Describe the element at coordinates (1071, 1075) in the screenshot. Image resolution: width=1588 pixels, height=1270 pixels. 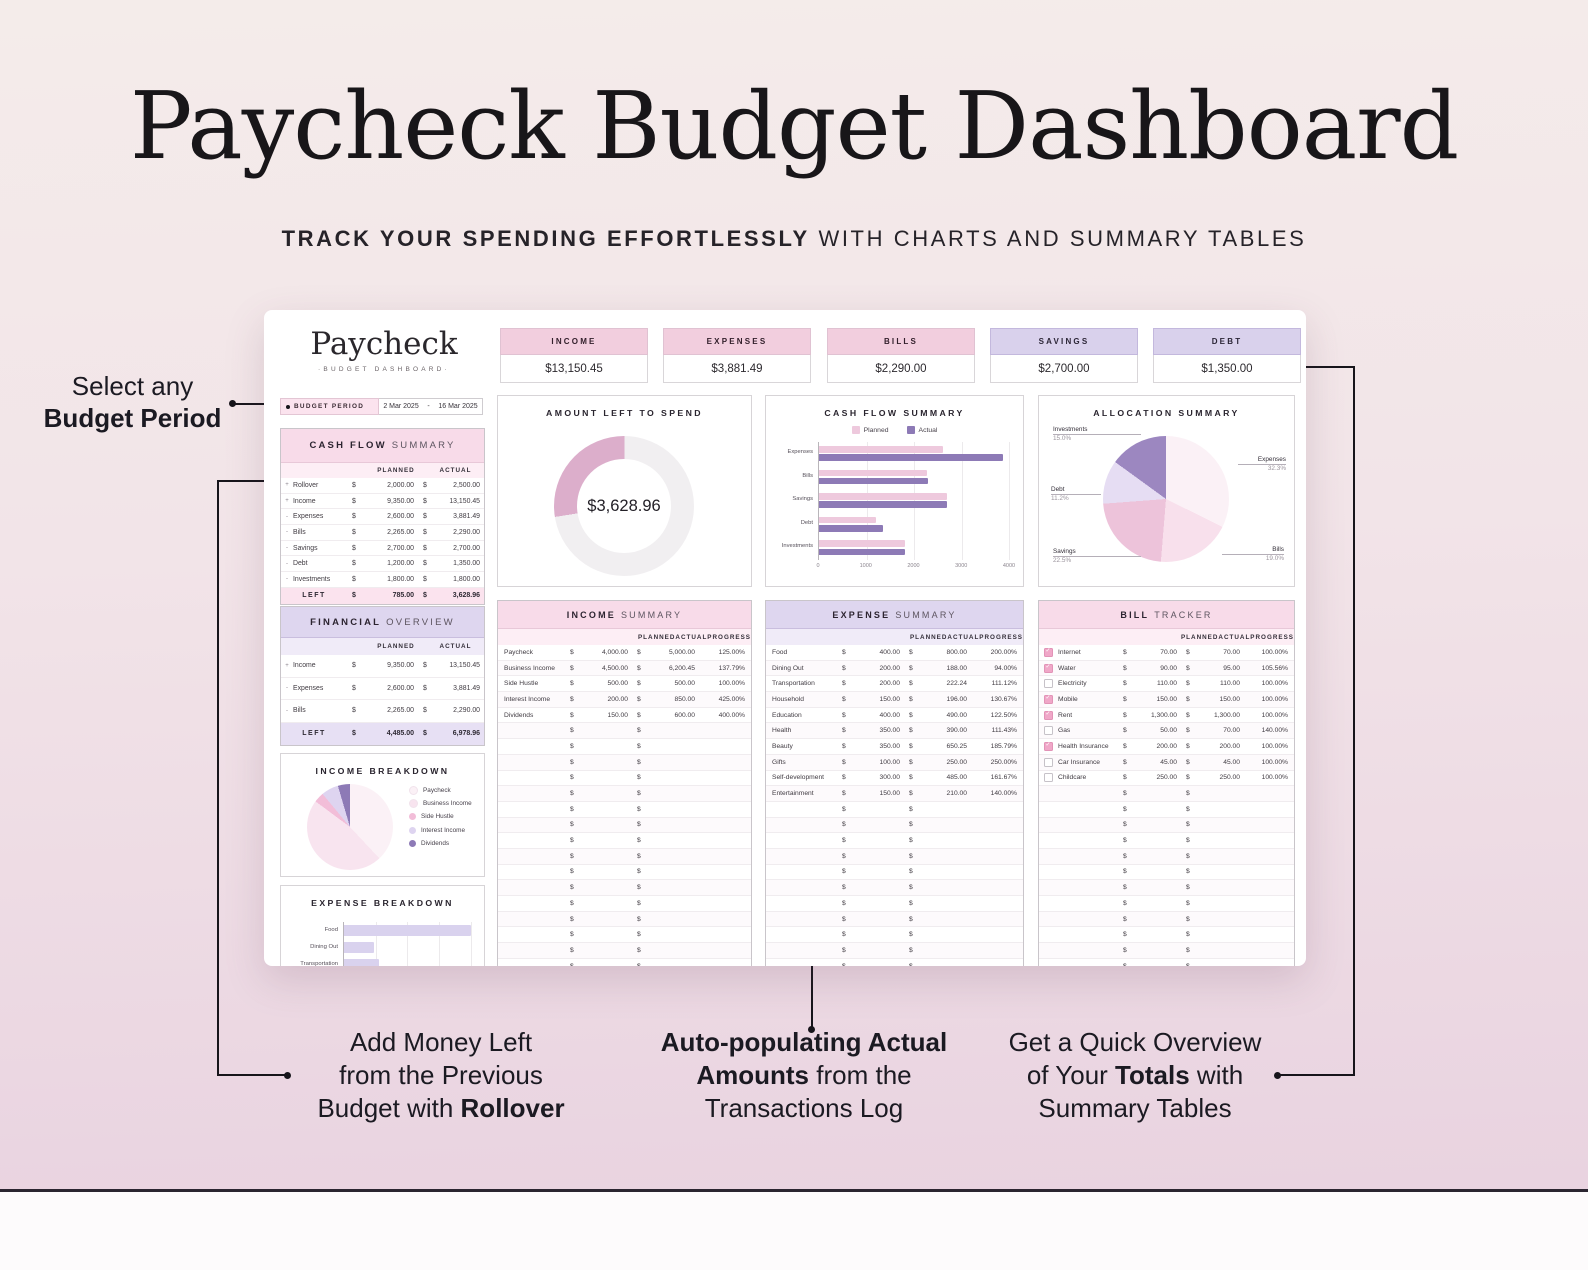
I see `annotation-text: of Your` at that location.